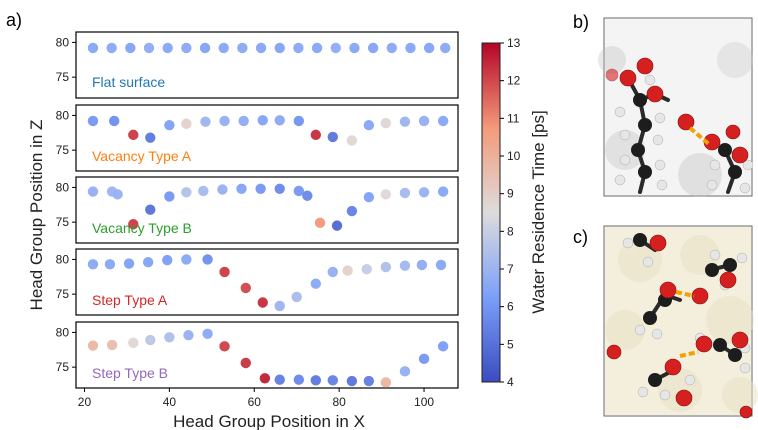 The width and height of the screenshot is (758, 430). I want to click on y-tick-label: 75, so click(63, 77).